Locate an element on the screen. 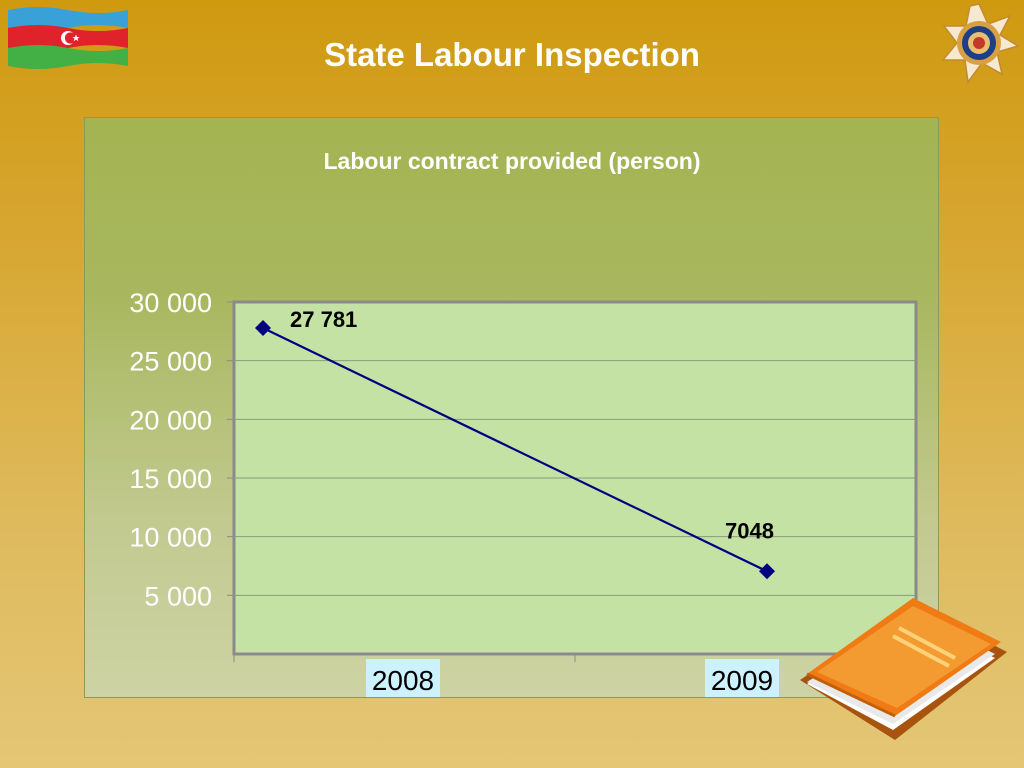  data-label: 27 781 is located at coordinates (323, 319).